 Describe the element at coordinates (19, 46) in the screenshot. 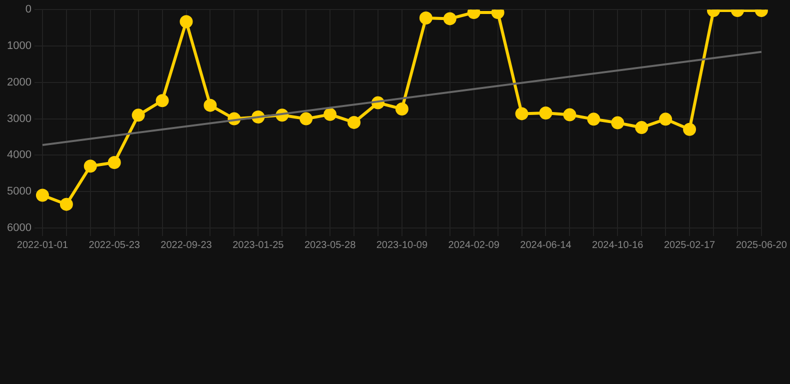

I see `y-tick-label: 1000` at that location.